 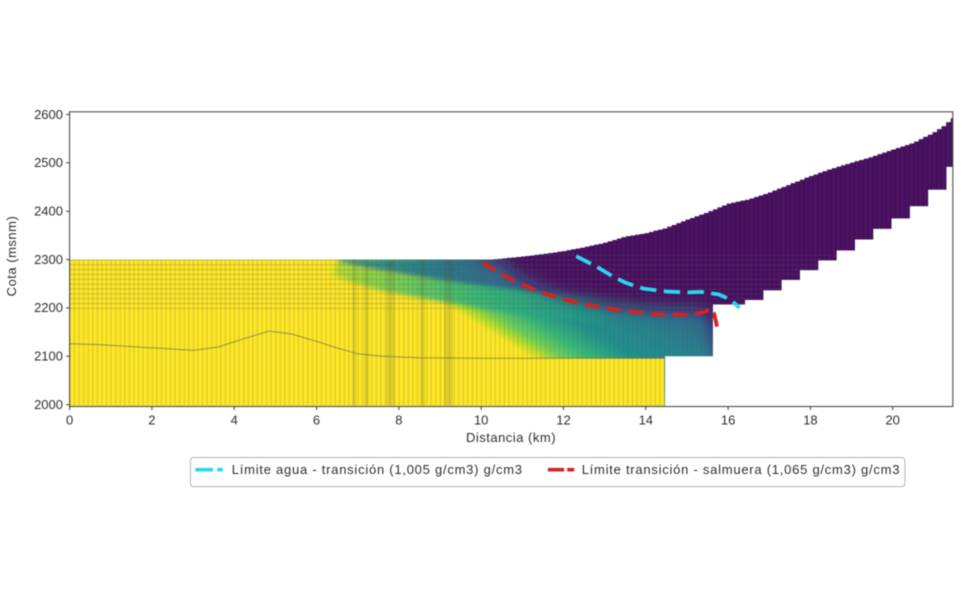 What do you see at coordinates (151, 420) in the screenshot?
I see `svg-text: 2` at bounding box center [151, 420].